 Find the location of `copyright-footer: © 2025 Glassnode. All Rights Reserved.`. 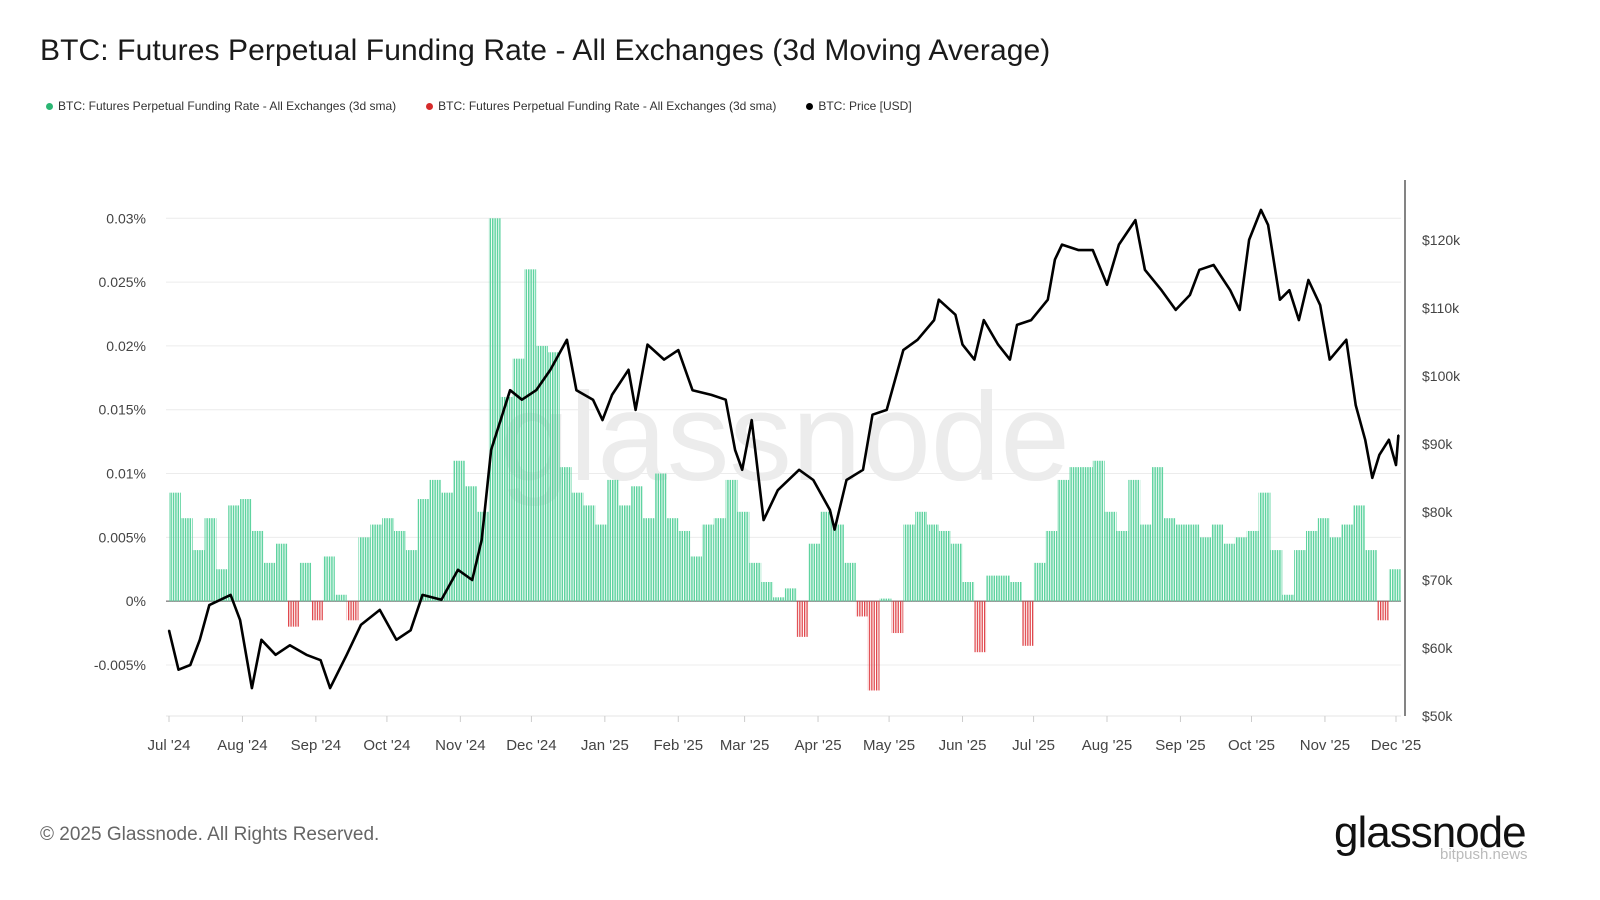

copyright-footer: © 2025 Glassnode. All Rights Reserved. is located at coordinates (210, 834).